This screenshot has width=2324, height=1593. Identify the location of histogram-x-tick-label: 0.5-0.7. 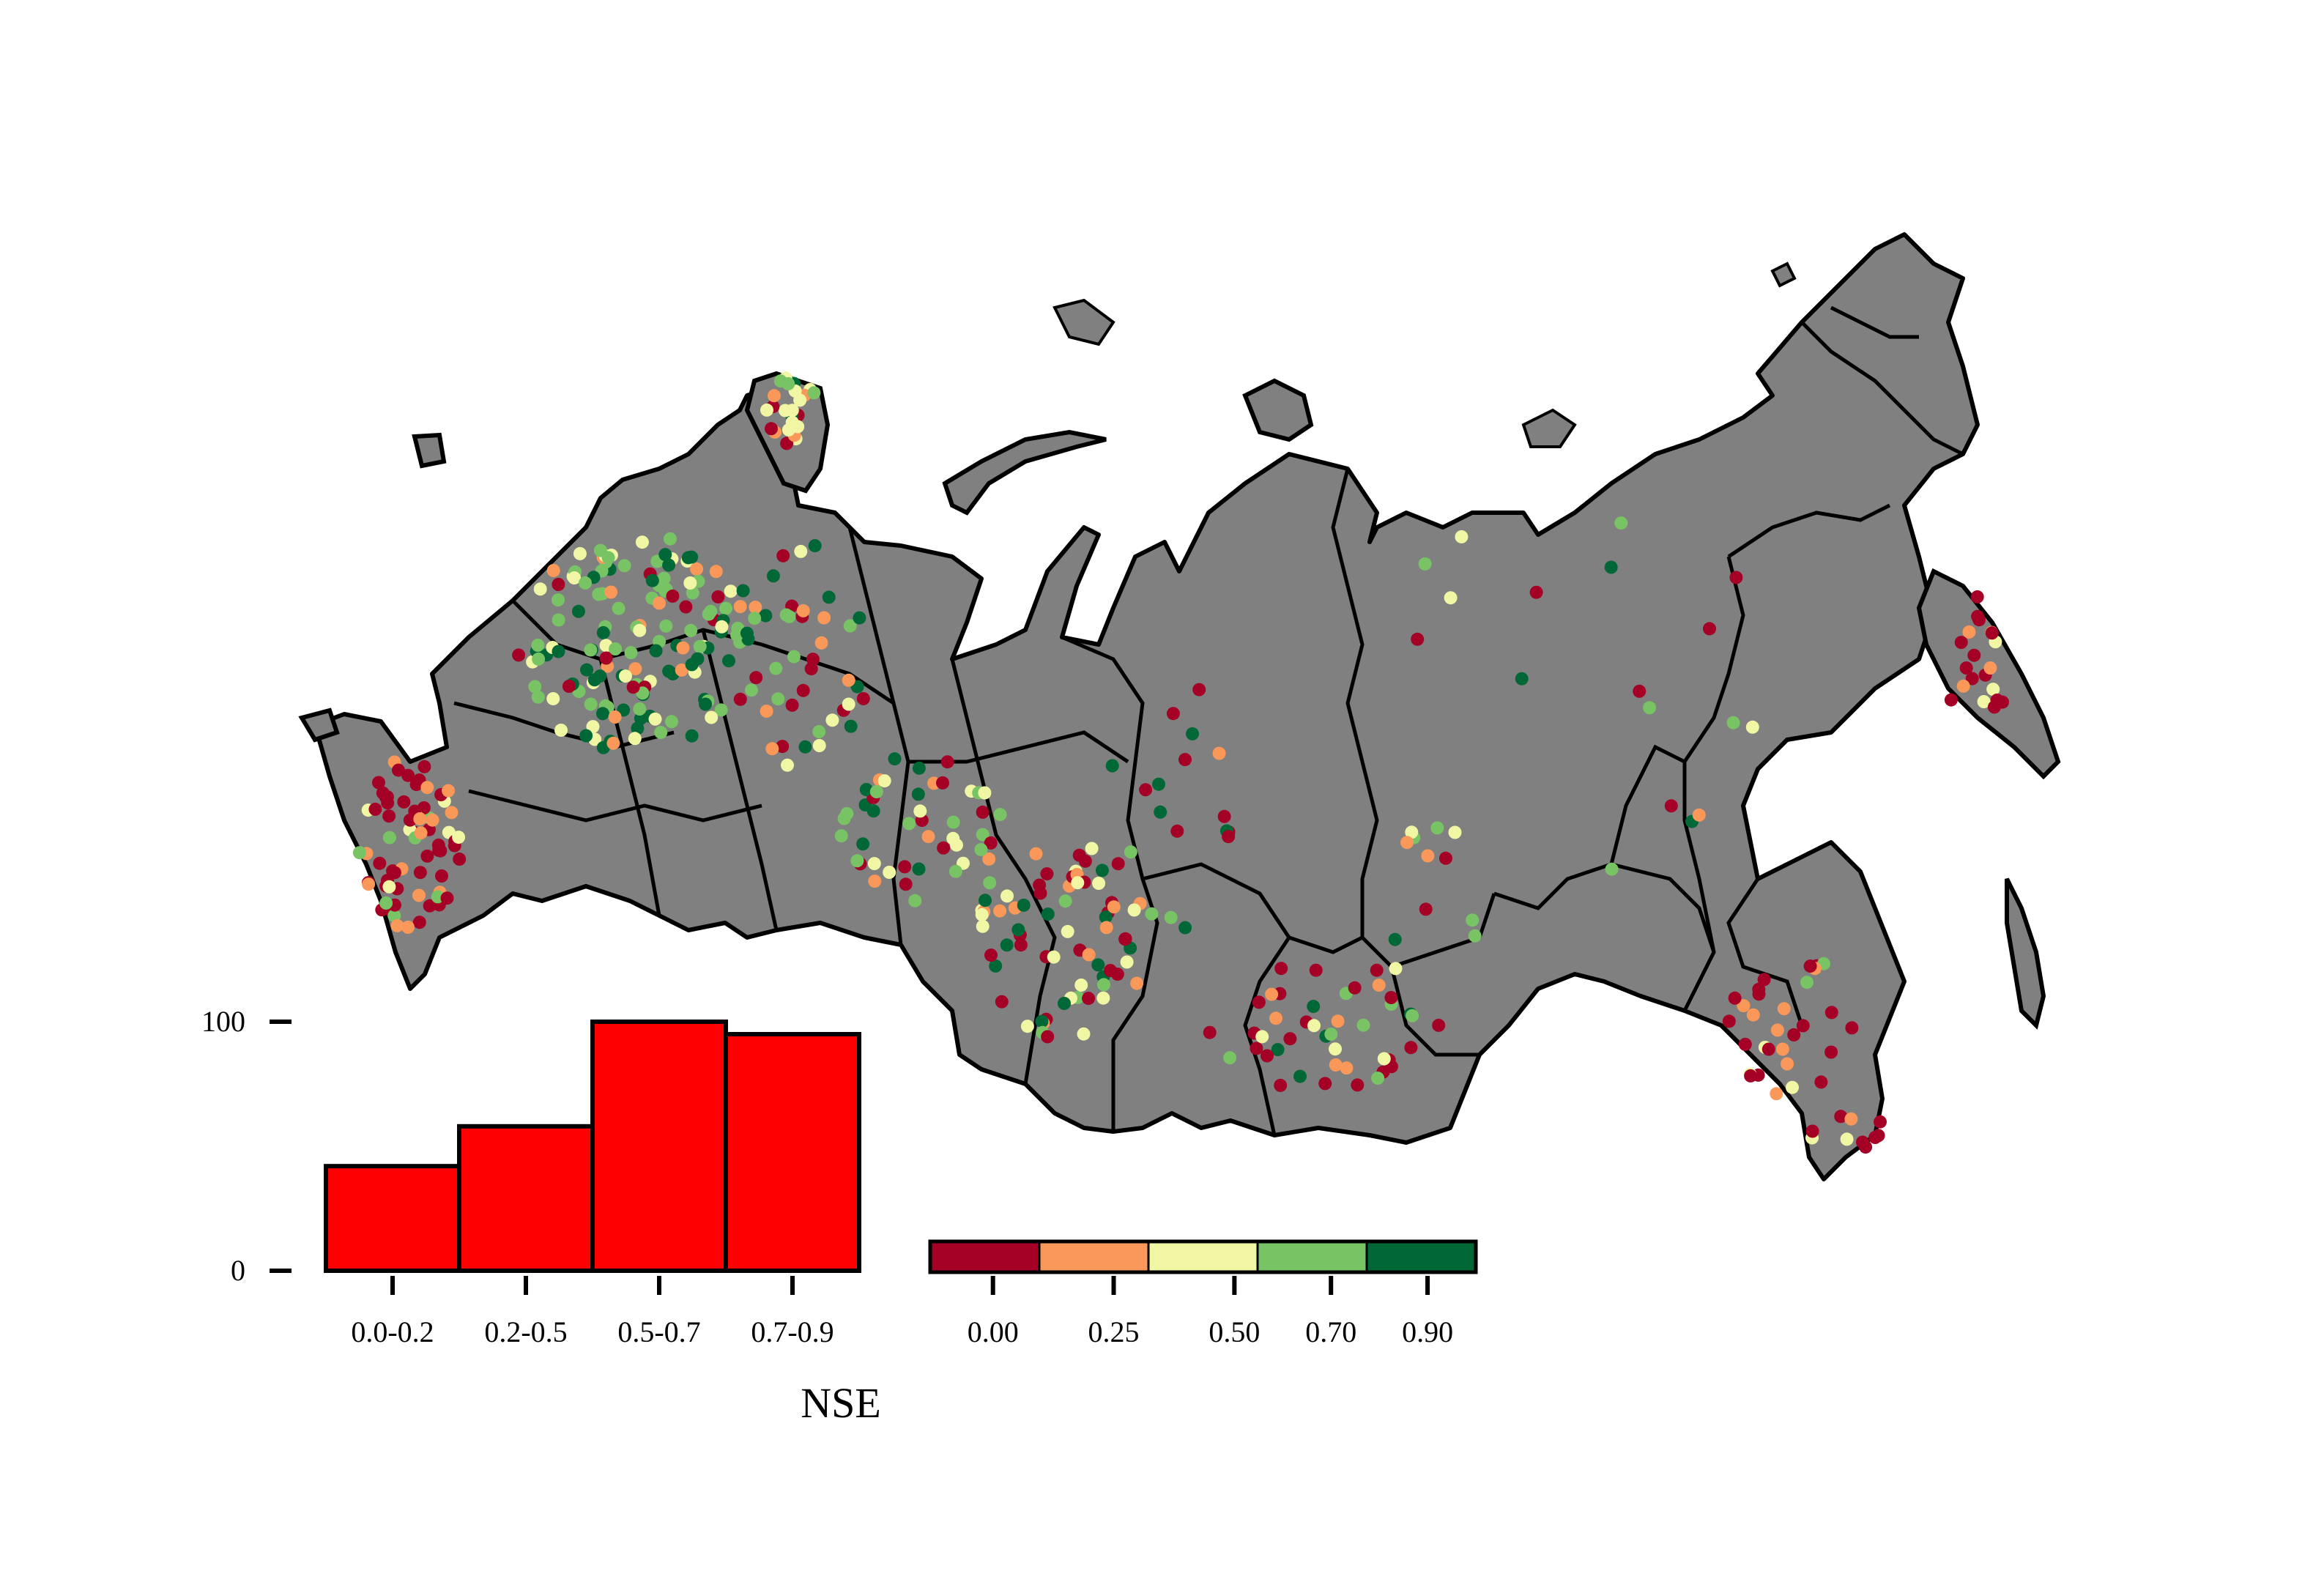
(658, 1331).